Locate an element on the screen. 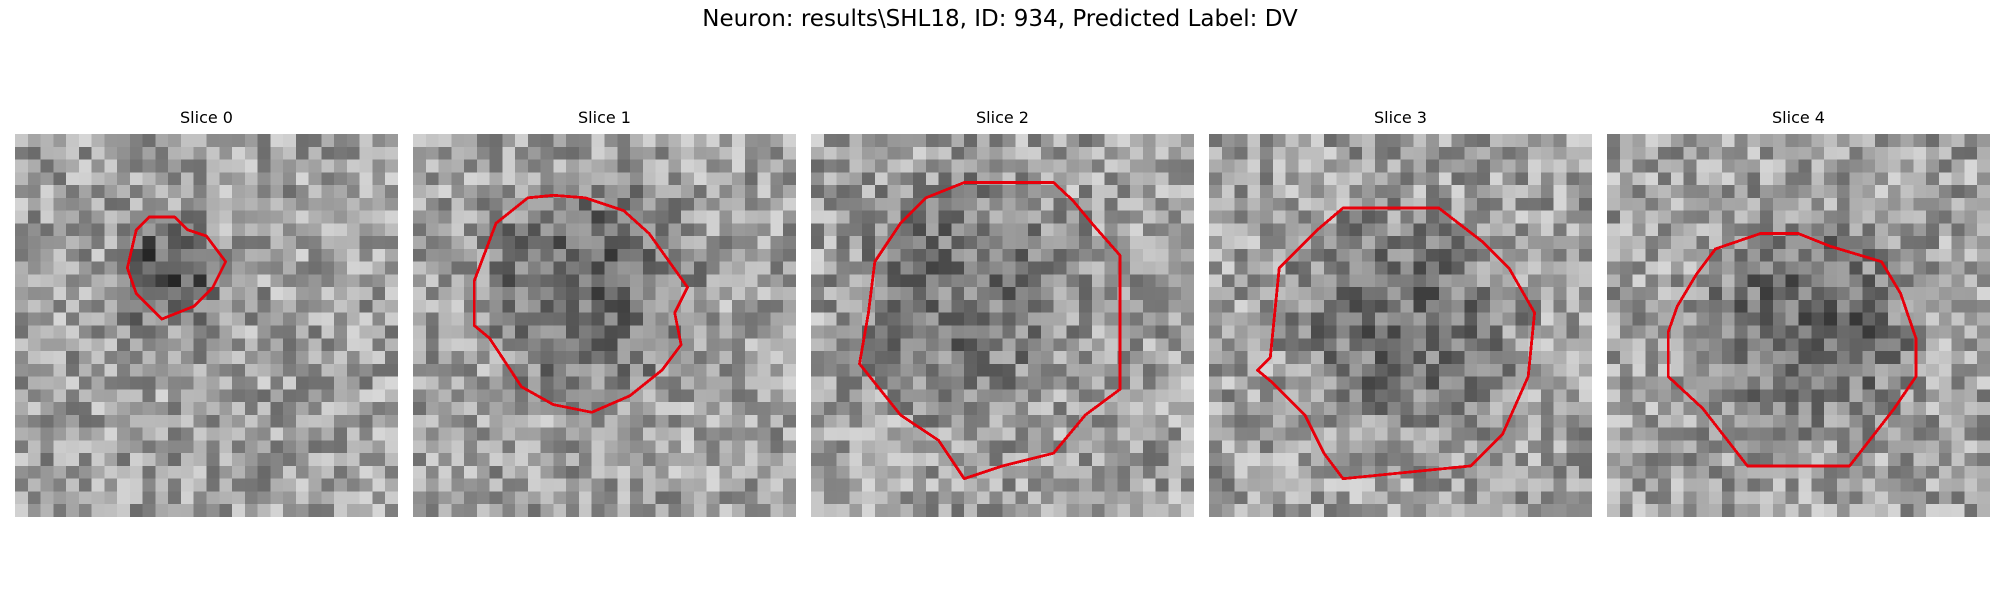 The image size is (2000, 600). slice-3-image is located at coordinates (1400, 325).